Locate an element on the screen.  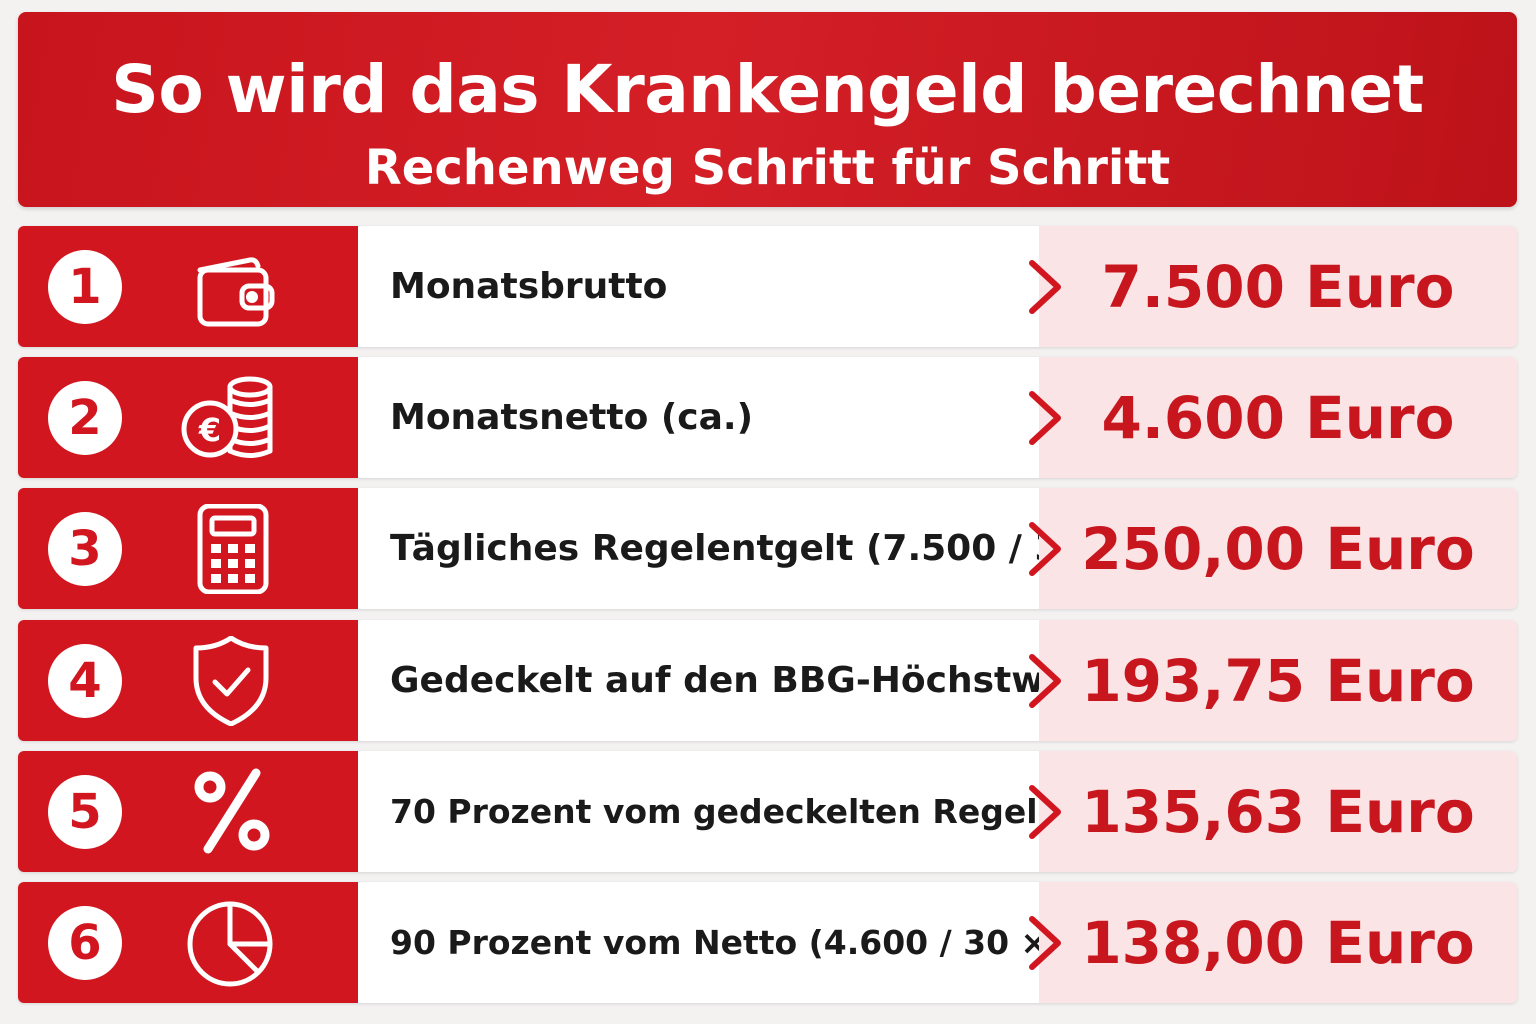
step-value: 135,63 Euro is located at coordinates (1278, 811).